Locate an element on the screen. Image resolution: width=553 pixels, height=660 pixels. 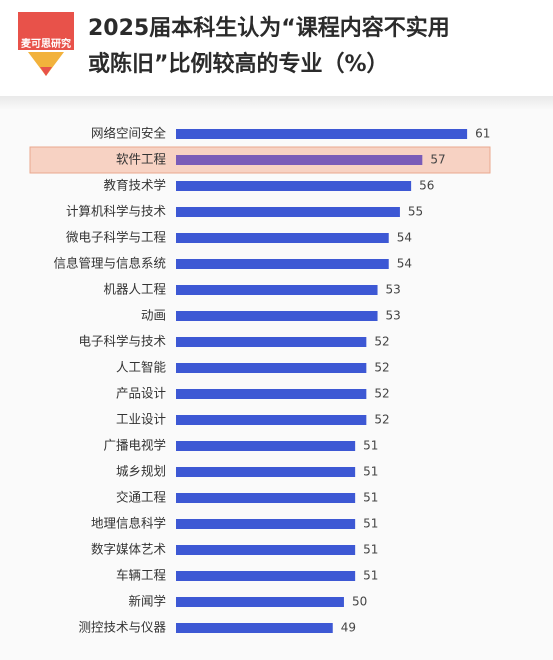
y-tick-label: 电子科学与技术 is located at coordinates (122, 341).